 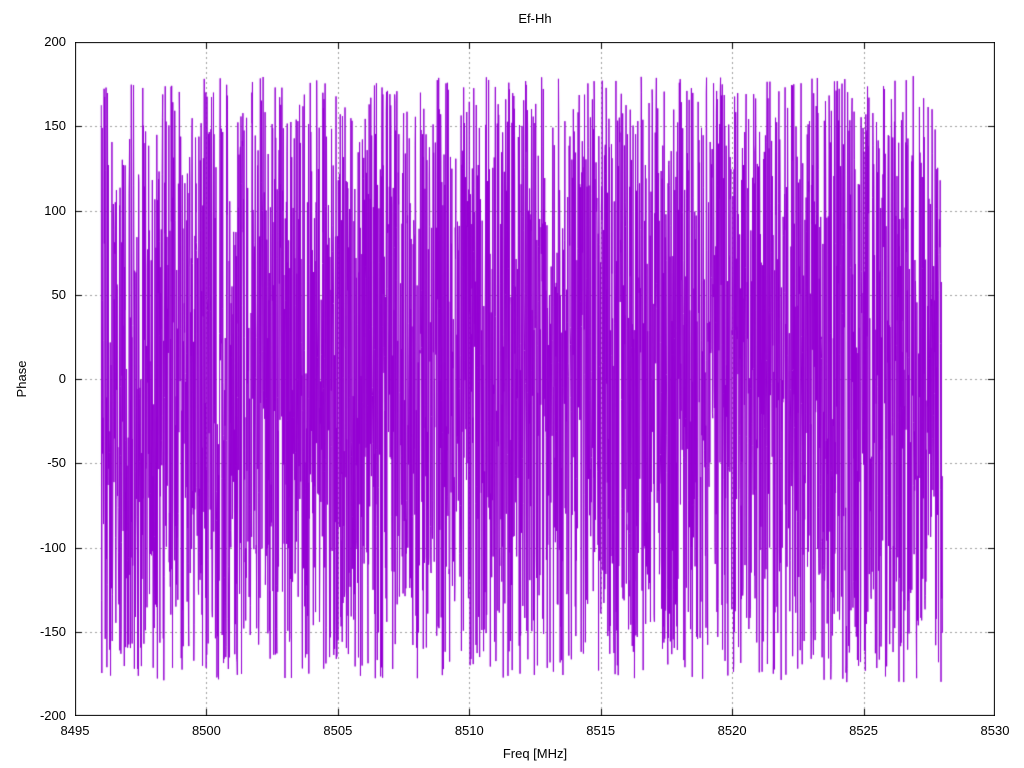 What do you see at coordinates (75, 730) in the screenshot?
I see `x-tick-label: 8495` at bounding box center [75, 730].